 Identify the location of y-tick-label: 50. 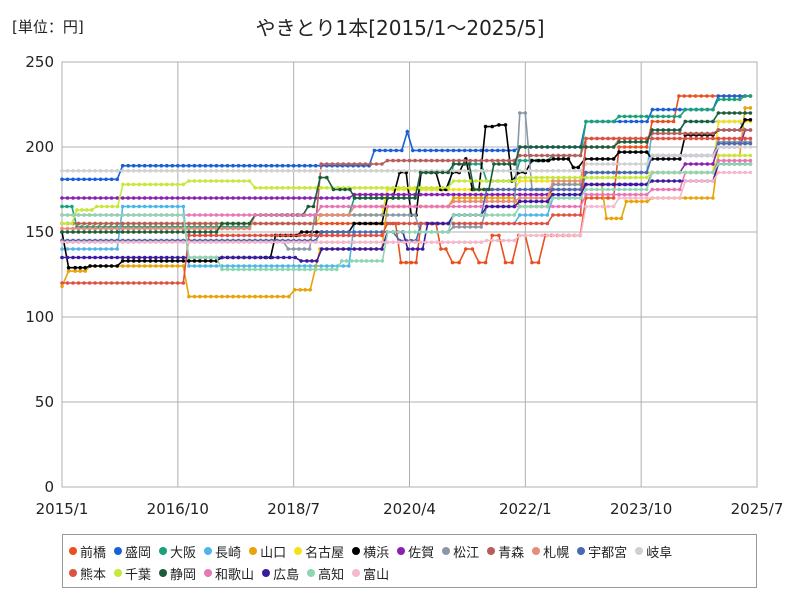
(44, 402).